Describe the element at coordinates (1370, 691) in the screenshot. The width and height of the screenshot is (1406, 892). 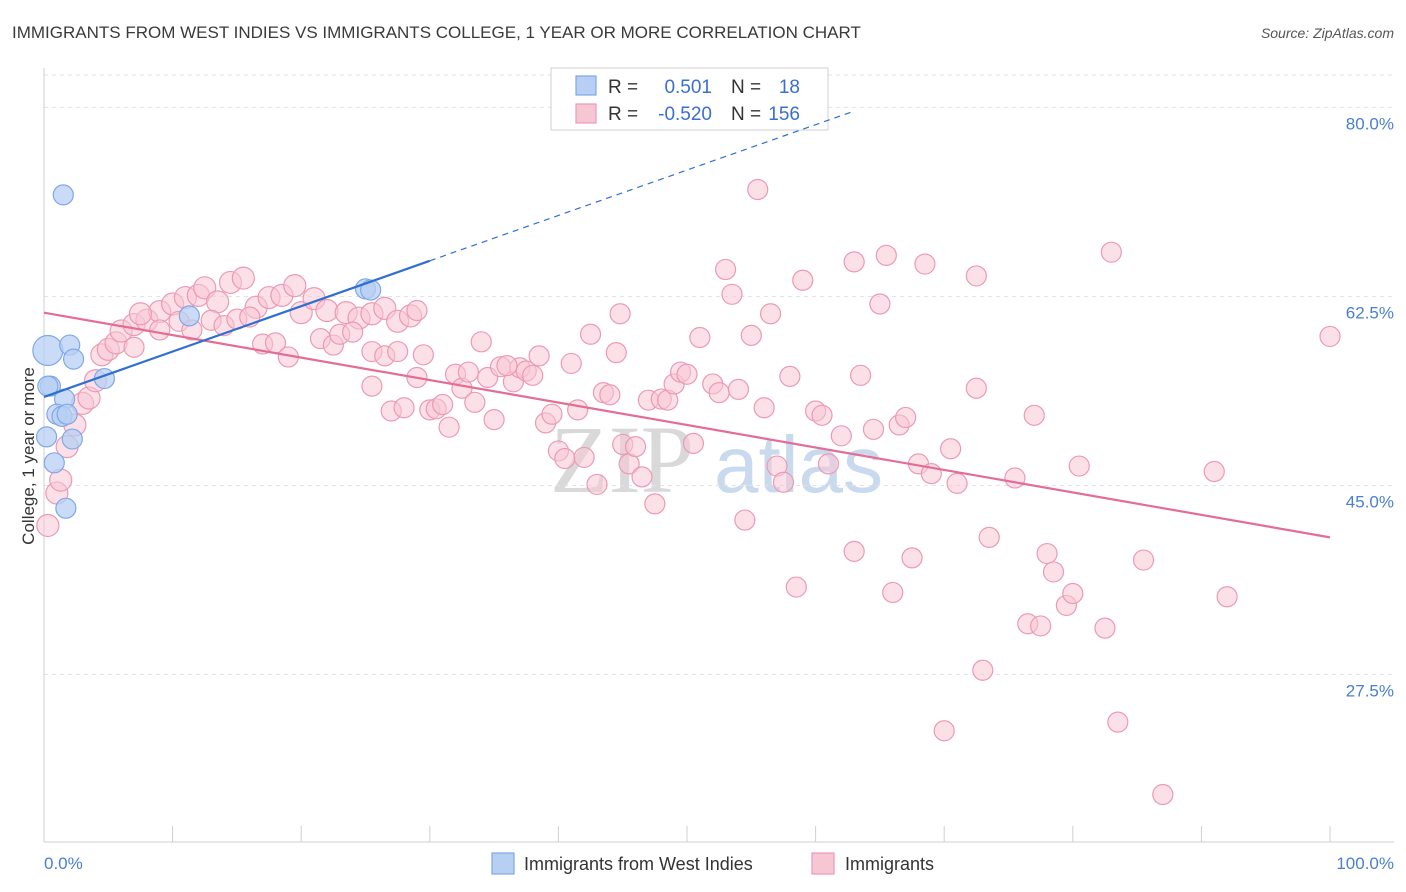
I see `y-tick-label: 27.5%` at that location.